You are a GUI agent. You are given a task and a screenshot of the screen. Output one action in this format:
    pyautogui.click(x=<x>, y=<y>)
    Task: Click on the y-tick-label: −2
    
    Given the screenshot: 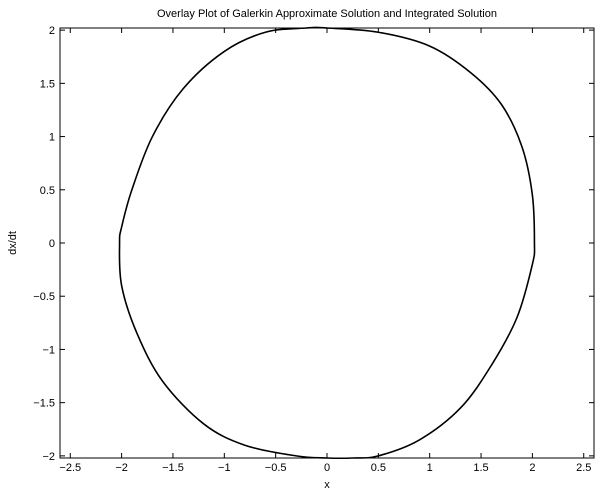 What is the action you would take?
    pyautogui.click(x=48, y=457)
    